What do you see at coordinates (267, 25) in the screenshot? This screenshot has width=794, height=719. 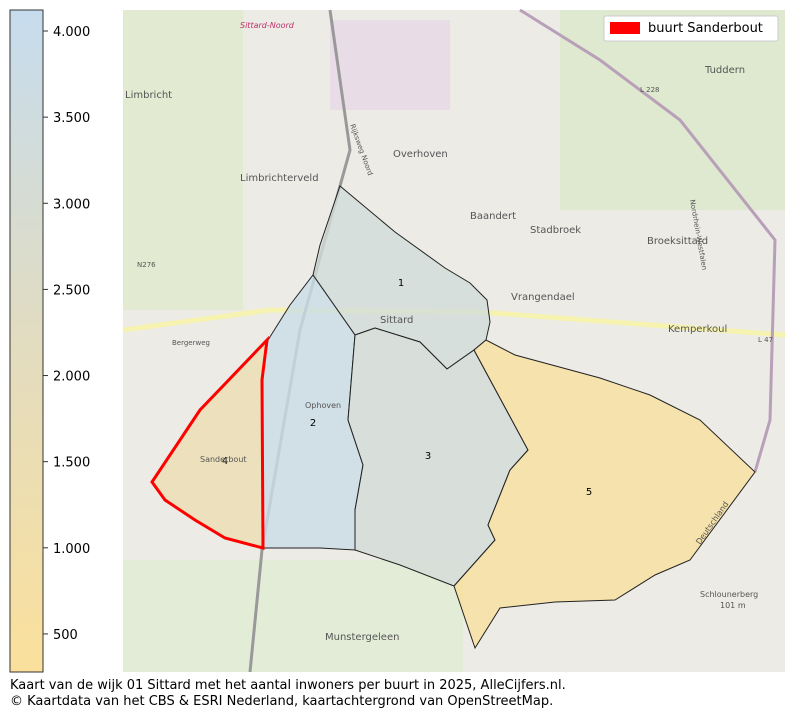 I see `place-name: Sittard-Noord` at bounding box center [267, 25].